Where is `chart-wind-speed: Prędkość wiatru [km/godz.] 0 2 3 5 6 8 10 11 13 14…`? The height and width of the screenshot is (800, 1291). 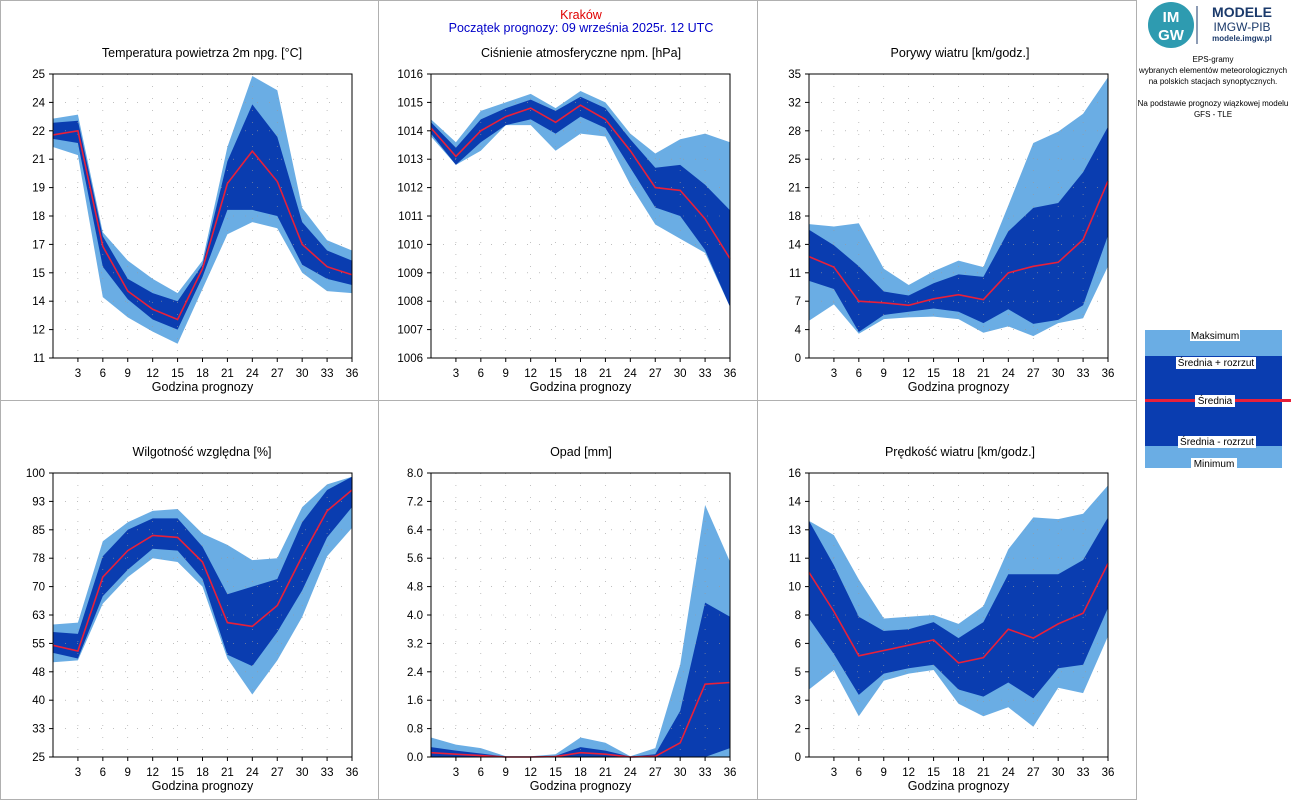 chart-wind-speed: Prędkość wiatru [km/godz.] 0 2 3 5 6 8 10 11 13 14… is located at coordinates (951, 619).